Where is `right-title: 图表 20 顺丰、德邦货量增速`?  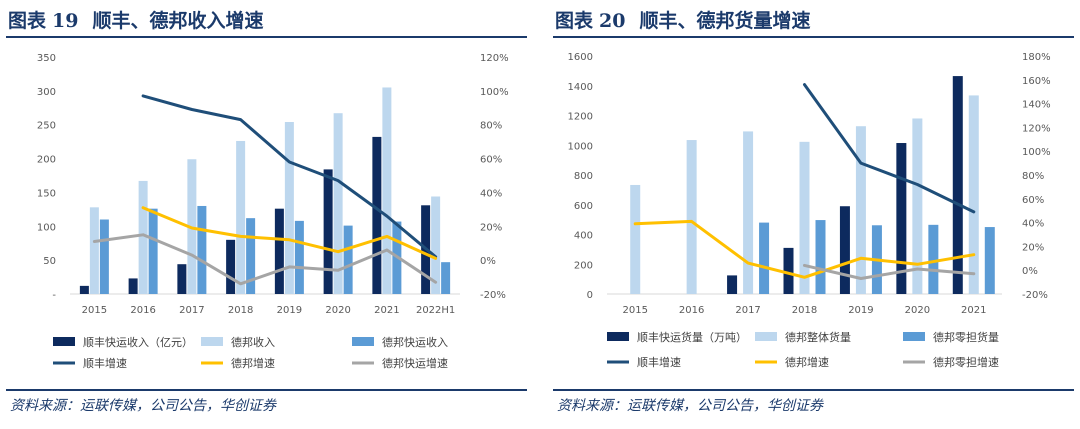
right-title: 图表 20 顺丰、德邦货量增速 is located at coordinates (682, 19).